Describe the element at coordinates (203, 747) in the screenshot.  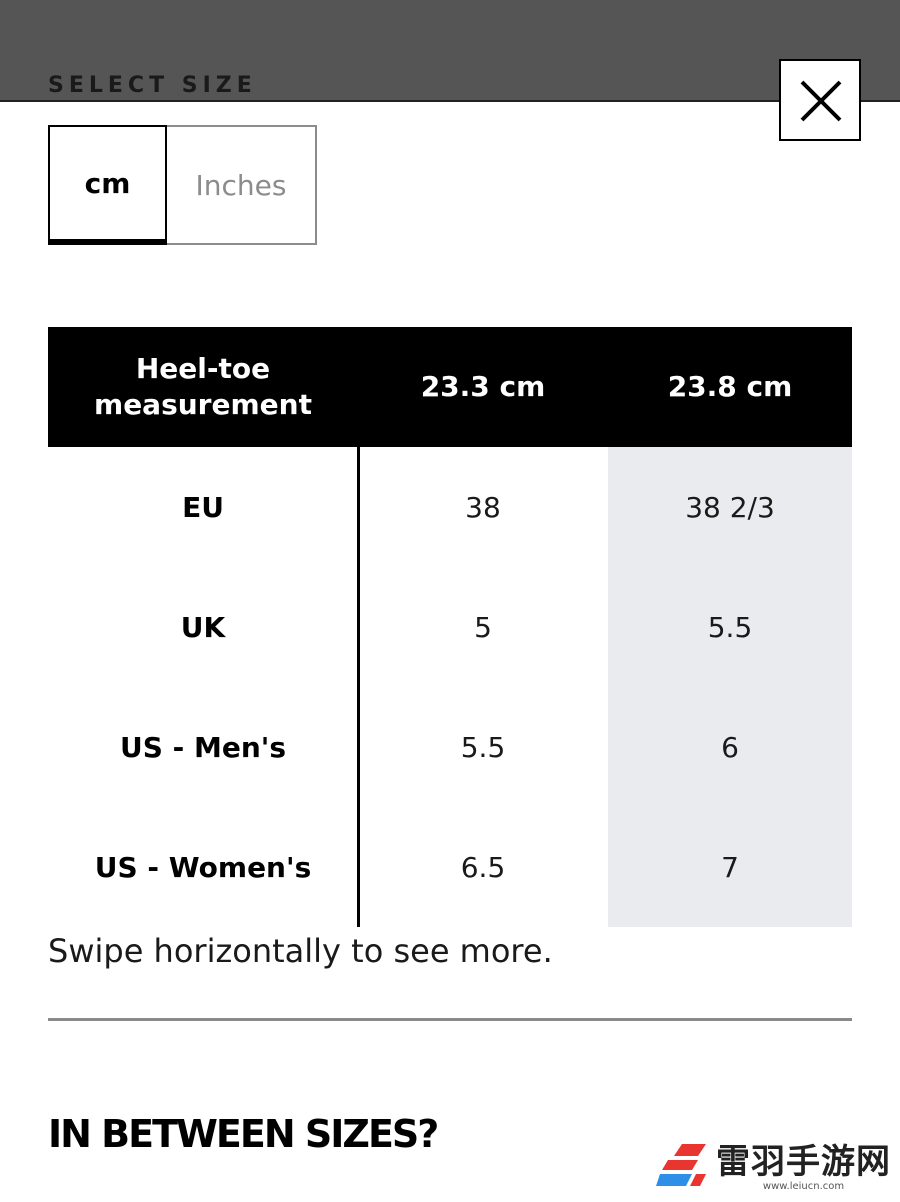
I see `row-label: US - Men's` at that location.